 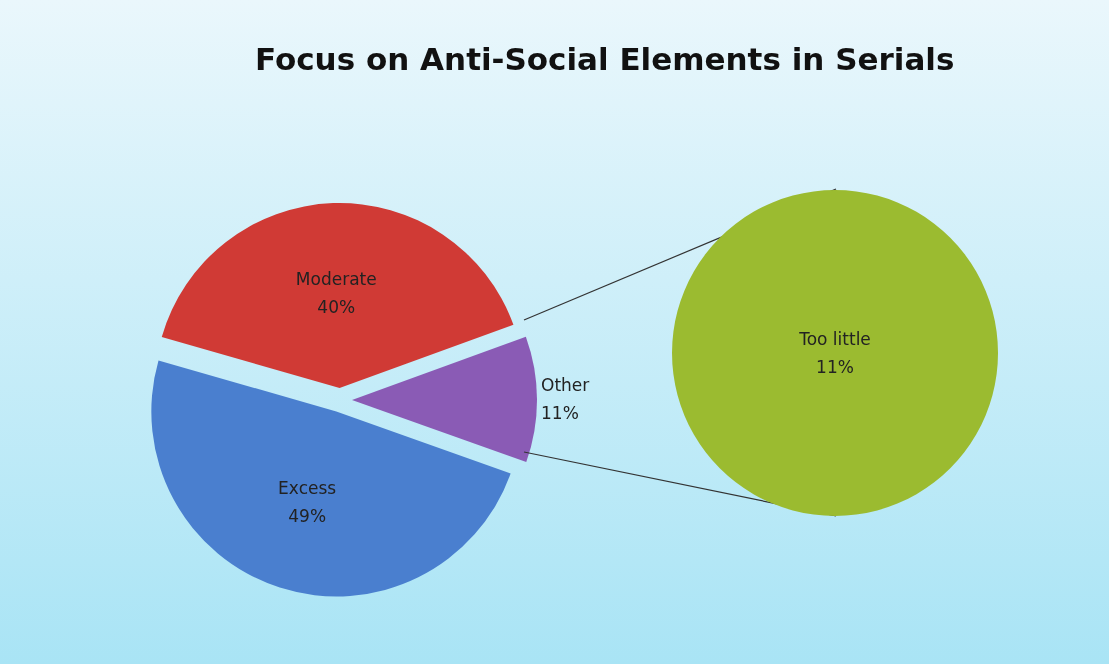 I want to click on data-label: 49%, so click(x=307, y=516).